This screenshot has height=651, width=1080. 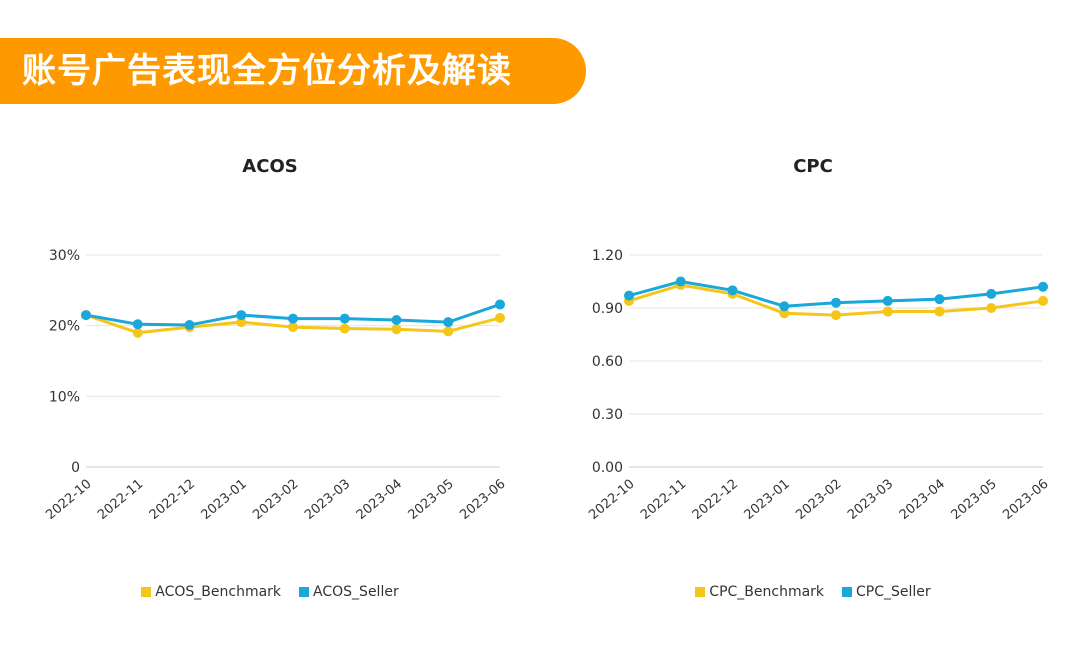 I want to click on y-tick-label: 10%, so click(x=64, y=397).